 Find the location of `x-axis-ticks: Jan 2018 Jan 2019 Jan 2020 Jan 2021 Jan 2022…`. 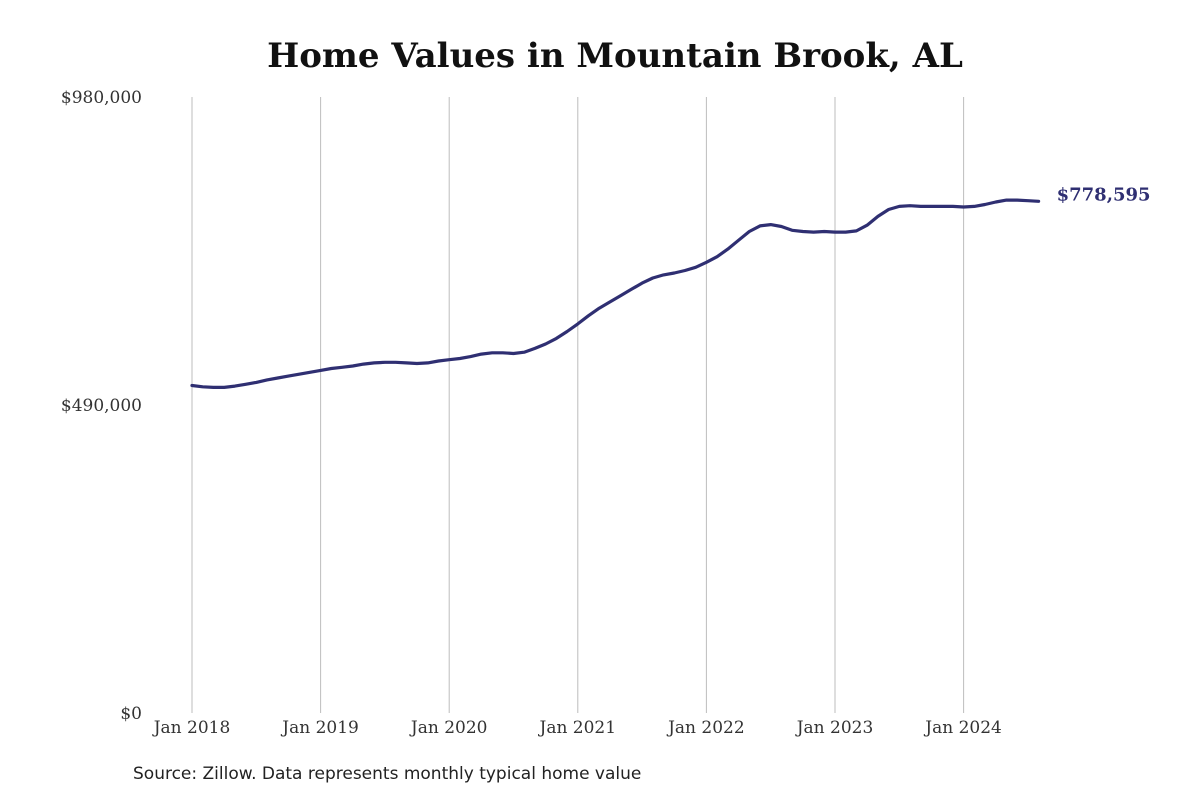

x-axis-ticks: Jan 2018 Jan 2019 Jan 2020 Jan 2021 Jan 2022… is located at coordinates (577, 728).